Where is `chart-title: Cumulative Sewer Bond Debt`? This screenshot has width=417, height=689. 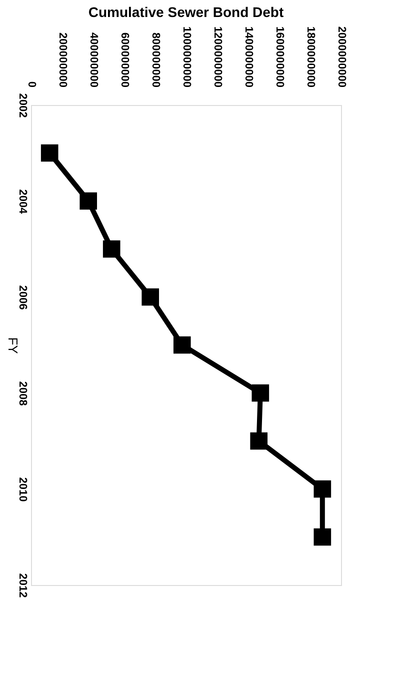 chart-title: Cumulative Sewer Bond Debt is located at coordinates (186, 12).